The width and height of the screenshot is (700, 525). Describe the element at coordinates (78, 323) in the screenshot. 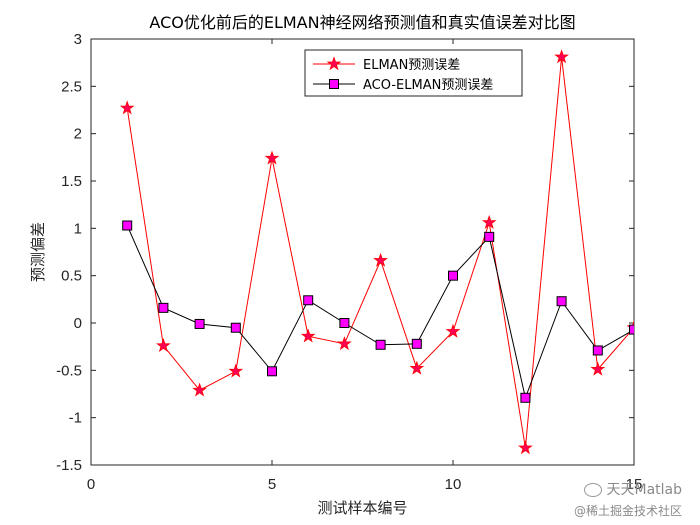

I see `y-tick-label: 0` at that location.